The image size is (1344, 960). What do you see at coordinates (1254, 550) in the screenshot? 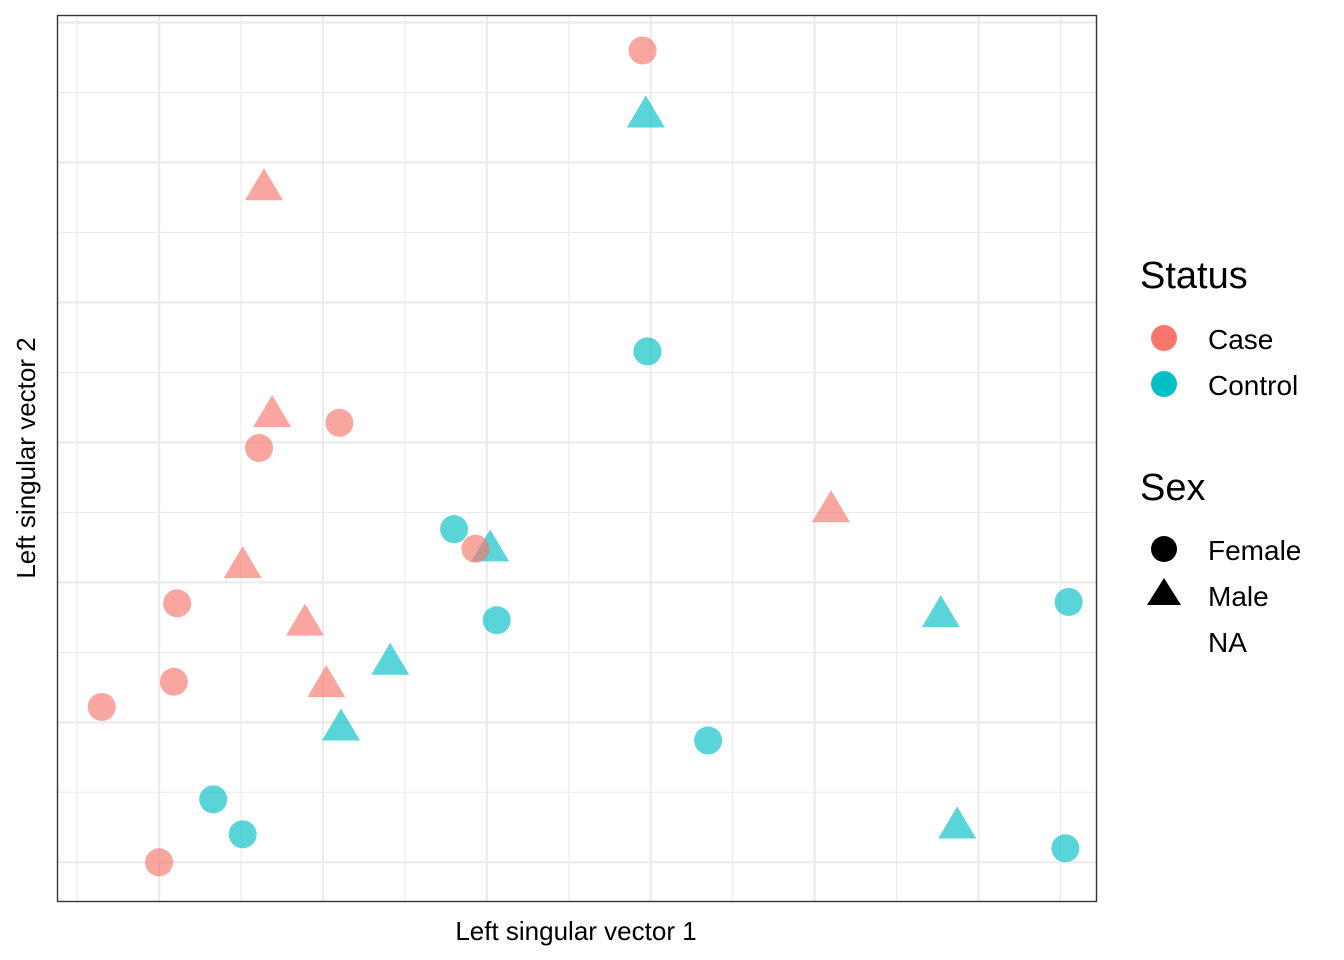
I see `legend-female-label: Female` at bounding box center [1254, 550].